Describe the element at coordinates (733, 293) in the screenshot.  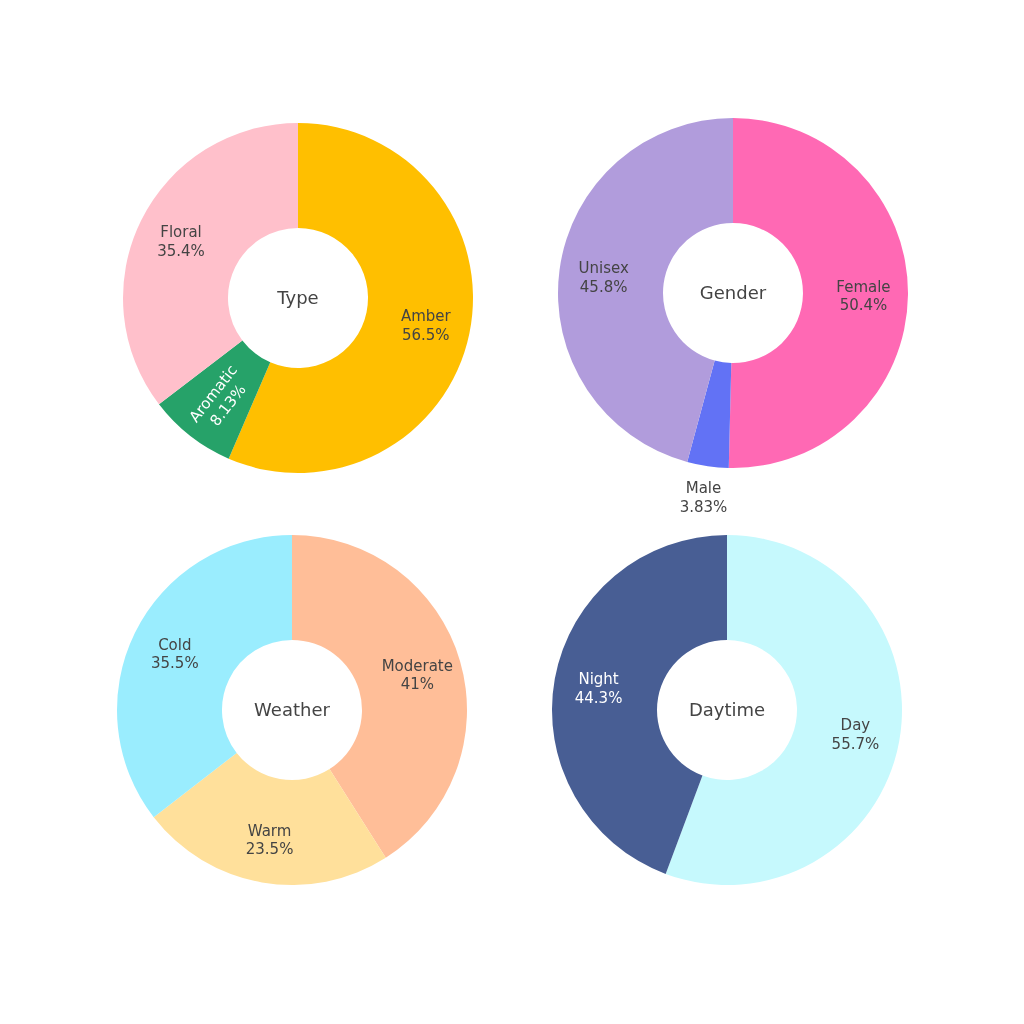
I see `text: Gender` at that location.